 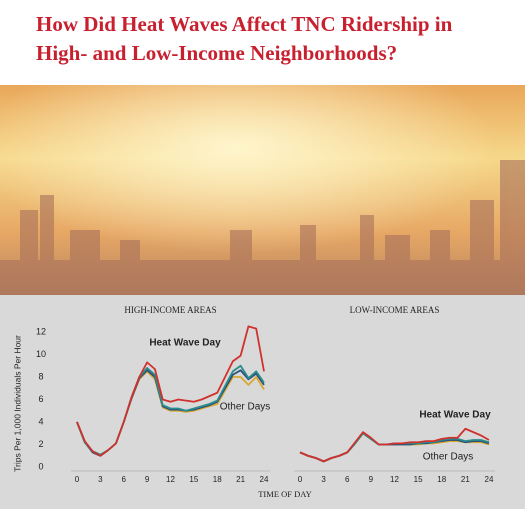 What do you see at coordinates (40, 444) in the screenshot?
I see `y-tick-label: 2` at bounding box center [40, 444].